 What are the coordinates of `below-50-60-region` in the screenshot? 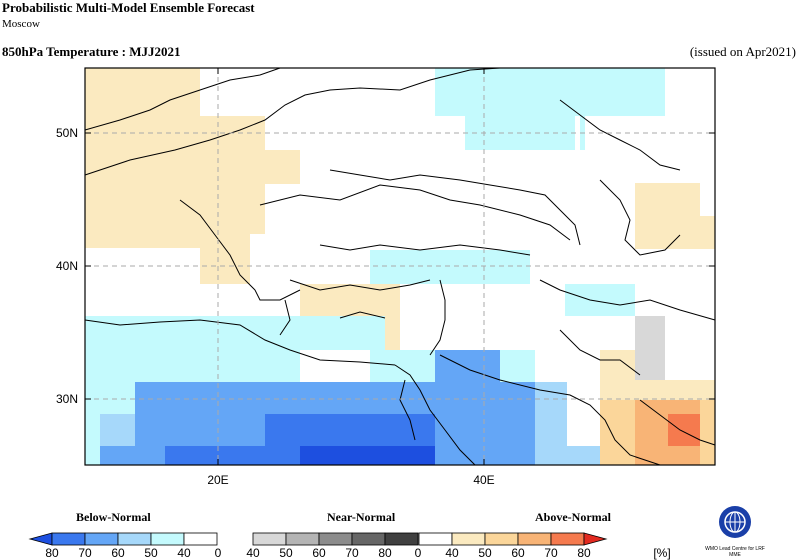 It's located at (350, 423).